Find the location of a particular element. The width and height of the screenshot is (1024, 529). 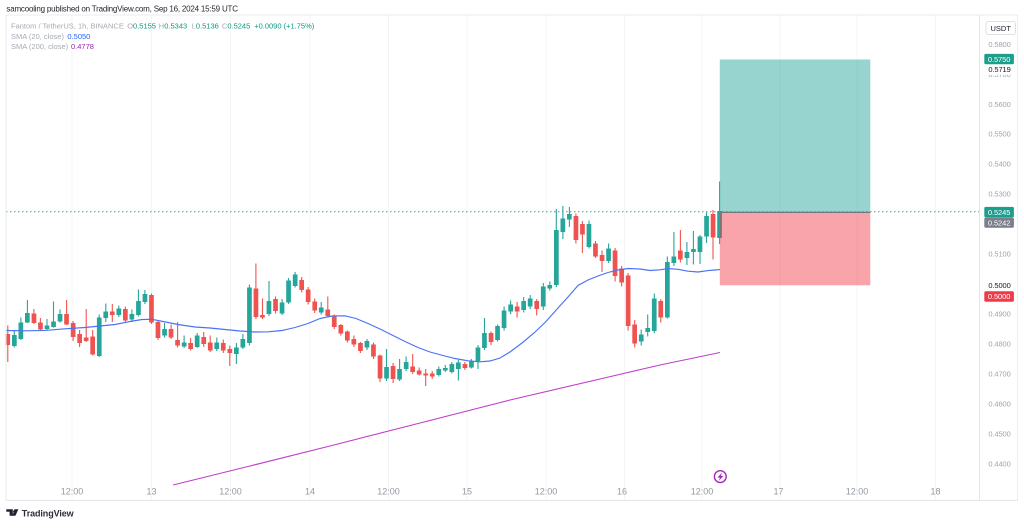

svg-text: 0.5245 is located at coordinates (999, 212).